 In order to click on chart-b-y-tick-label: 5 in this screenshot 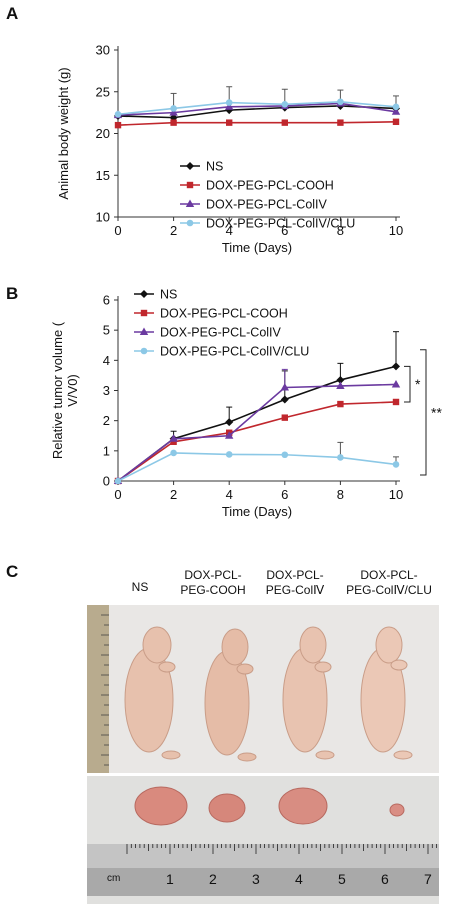, I will do `click(106, 330)`.